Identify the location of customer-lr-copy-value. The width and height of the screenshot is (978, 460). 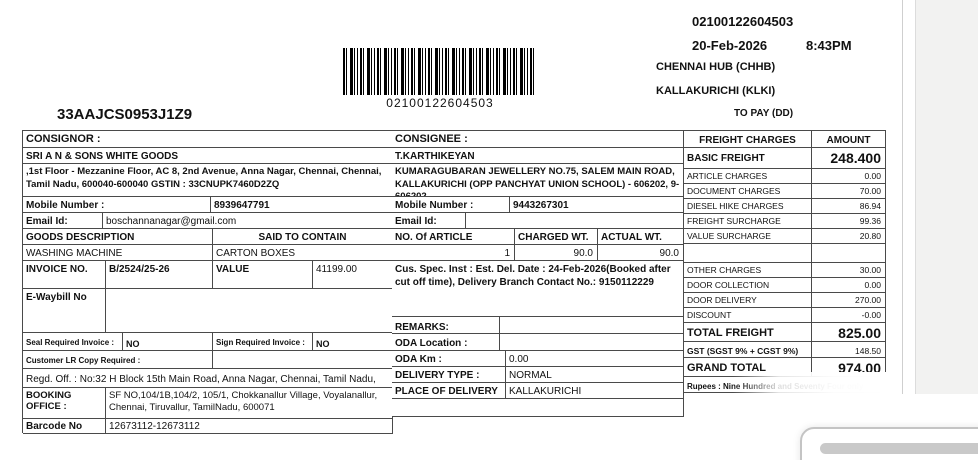
(303, 360).